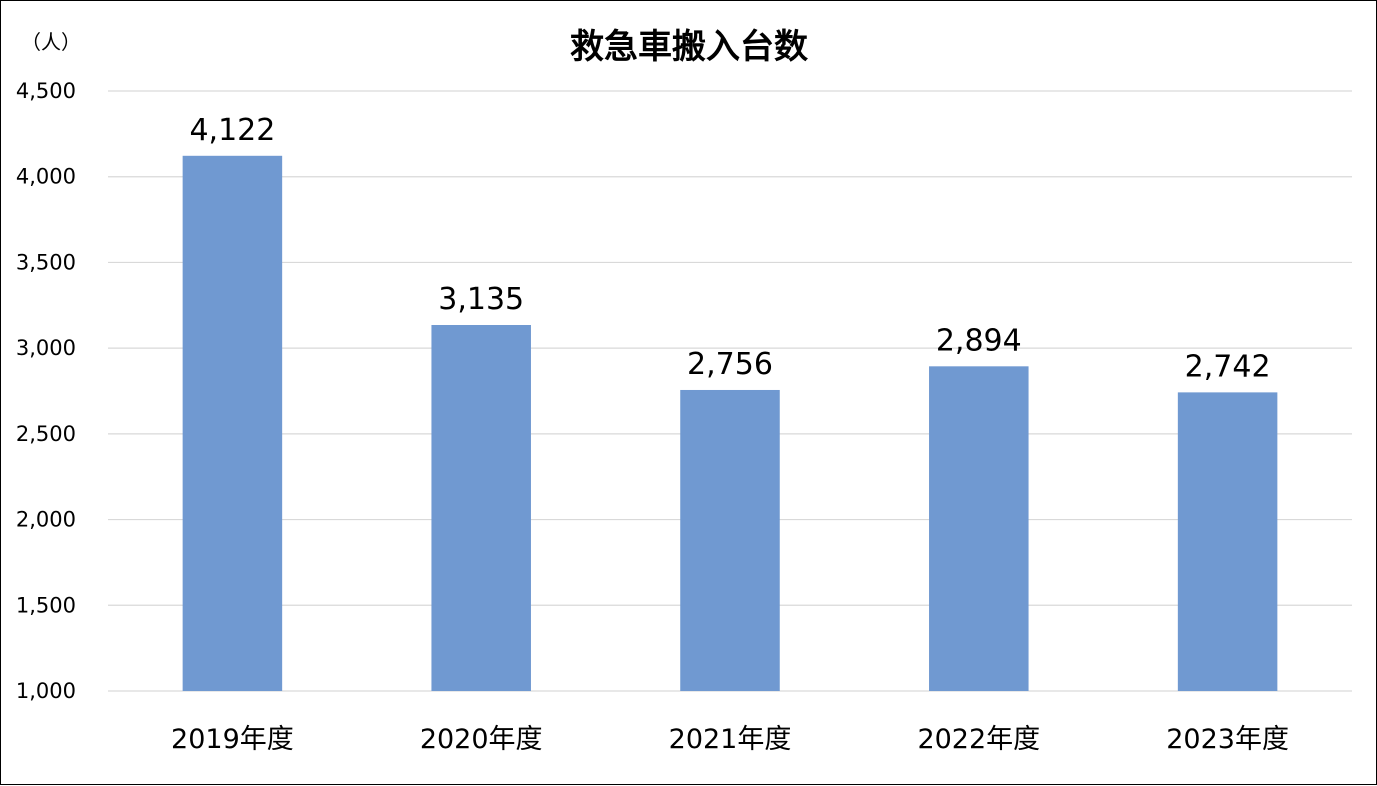  I want to click on data-label: 2,742, so click(1228, 366).